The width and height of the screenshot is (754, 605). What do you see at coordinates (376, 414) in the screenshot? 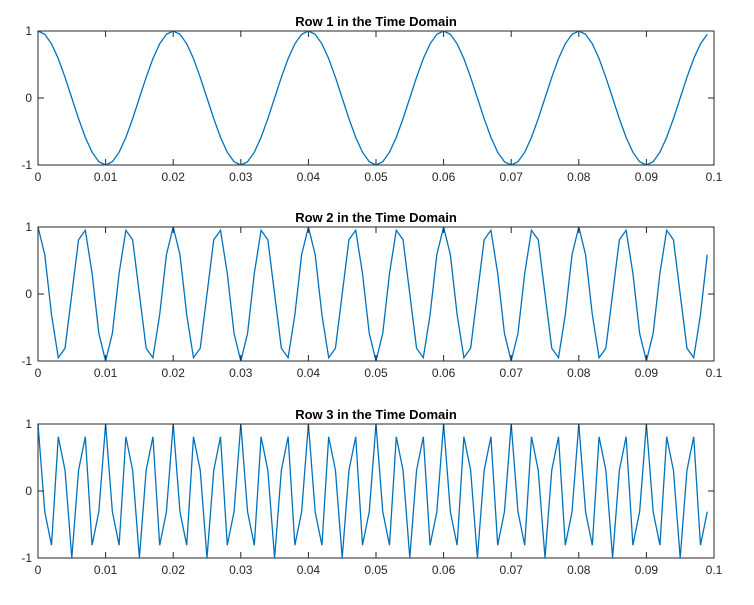
I see `chart-title: Row 3 in the Time Domain` at bounding box center [376, 414].